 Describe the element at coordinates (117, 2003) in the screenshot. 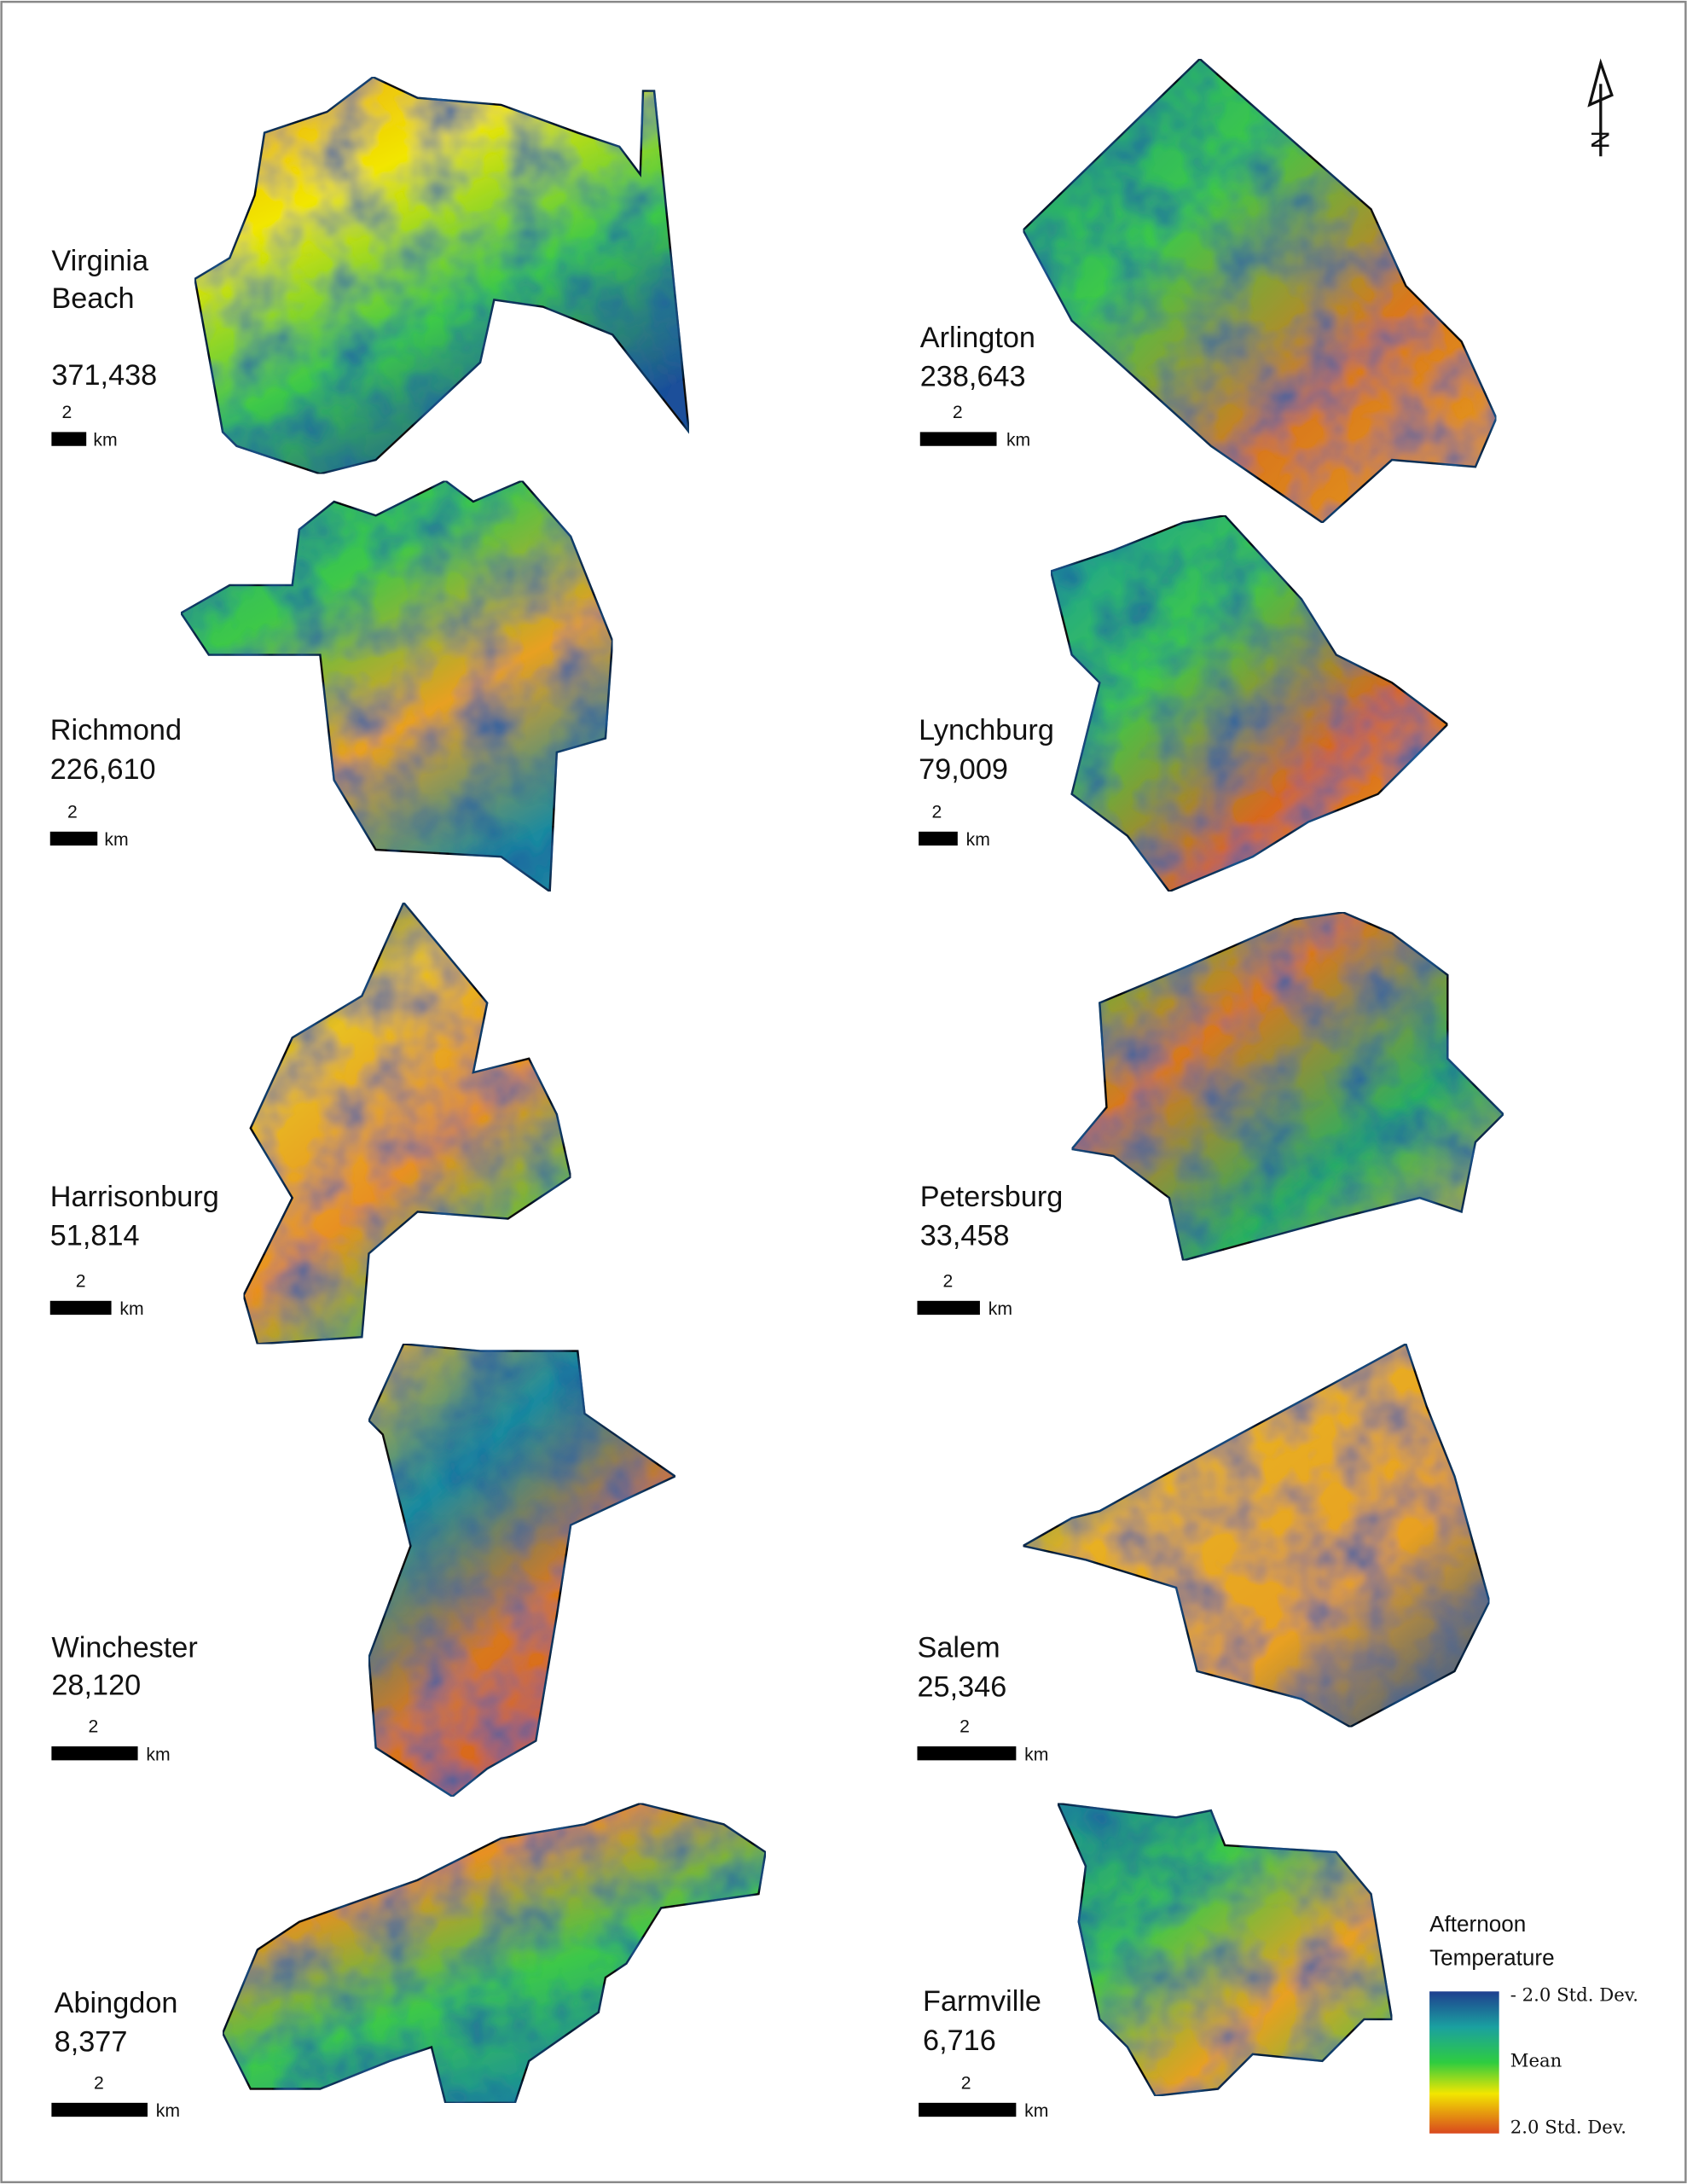

I see `city-name: Abingdon` at that location.